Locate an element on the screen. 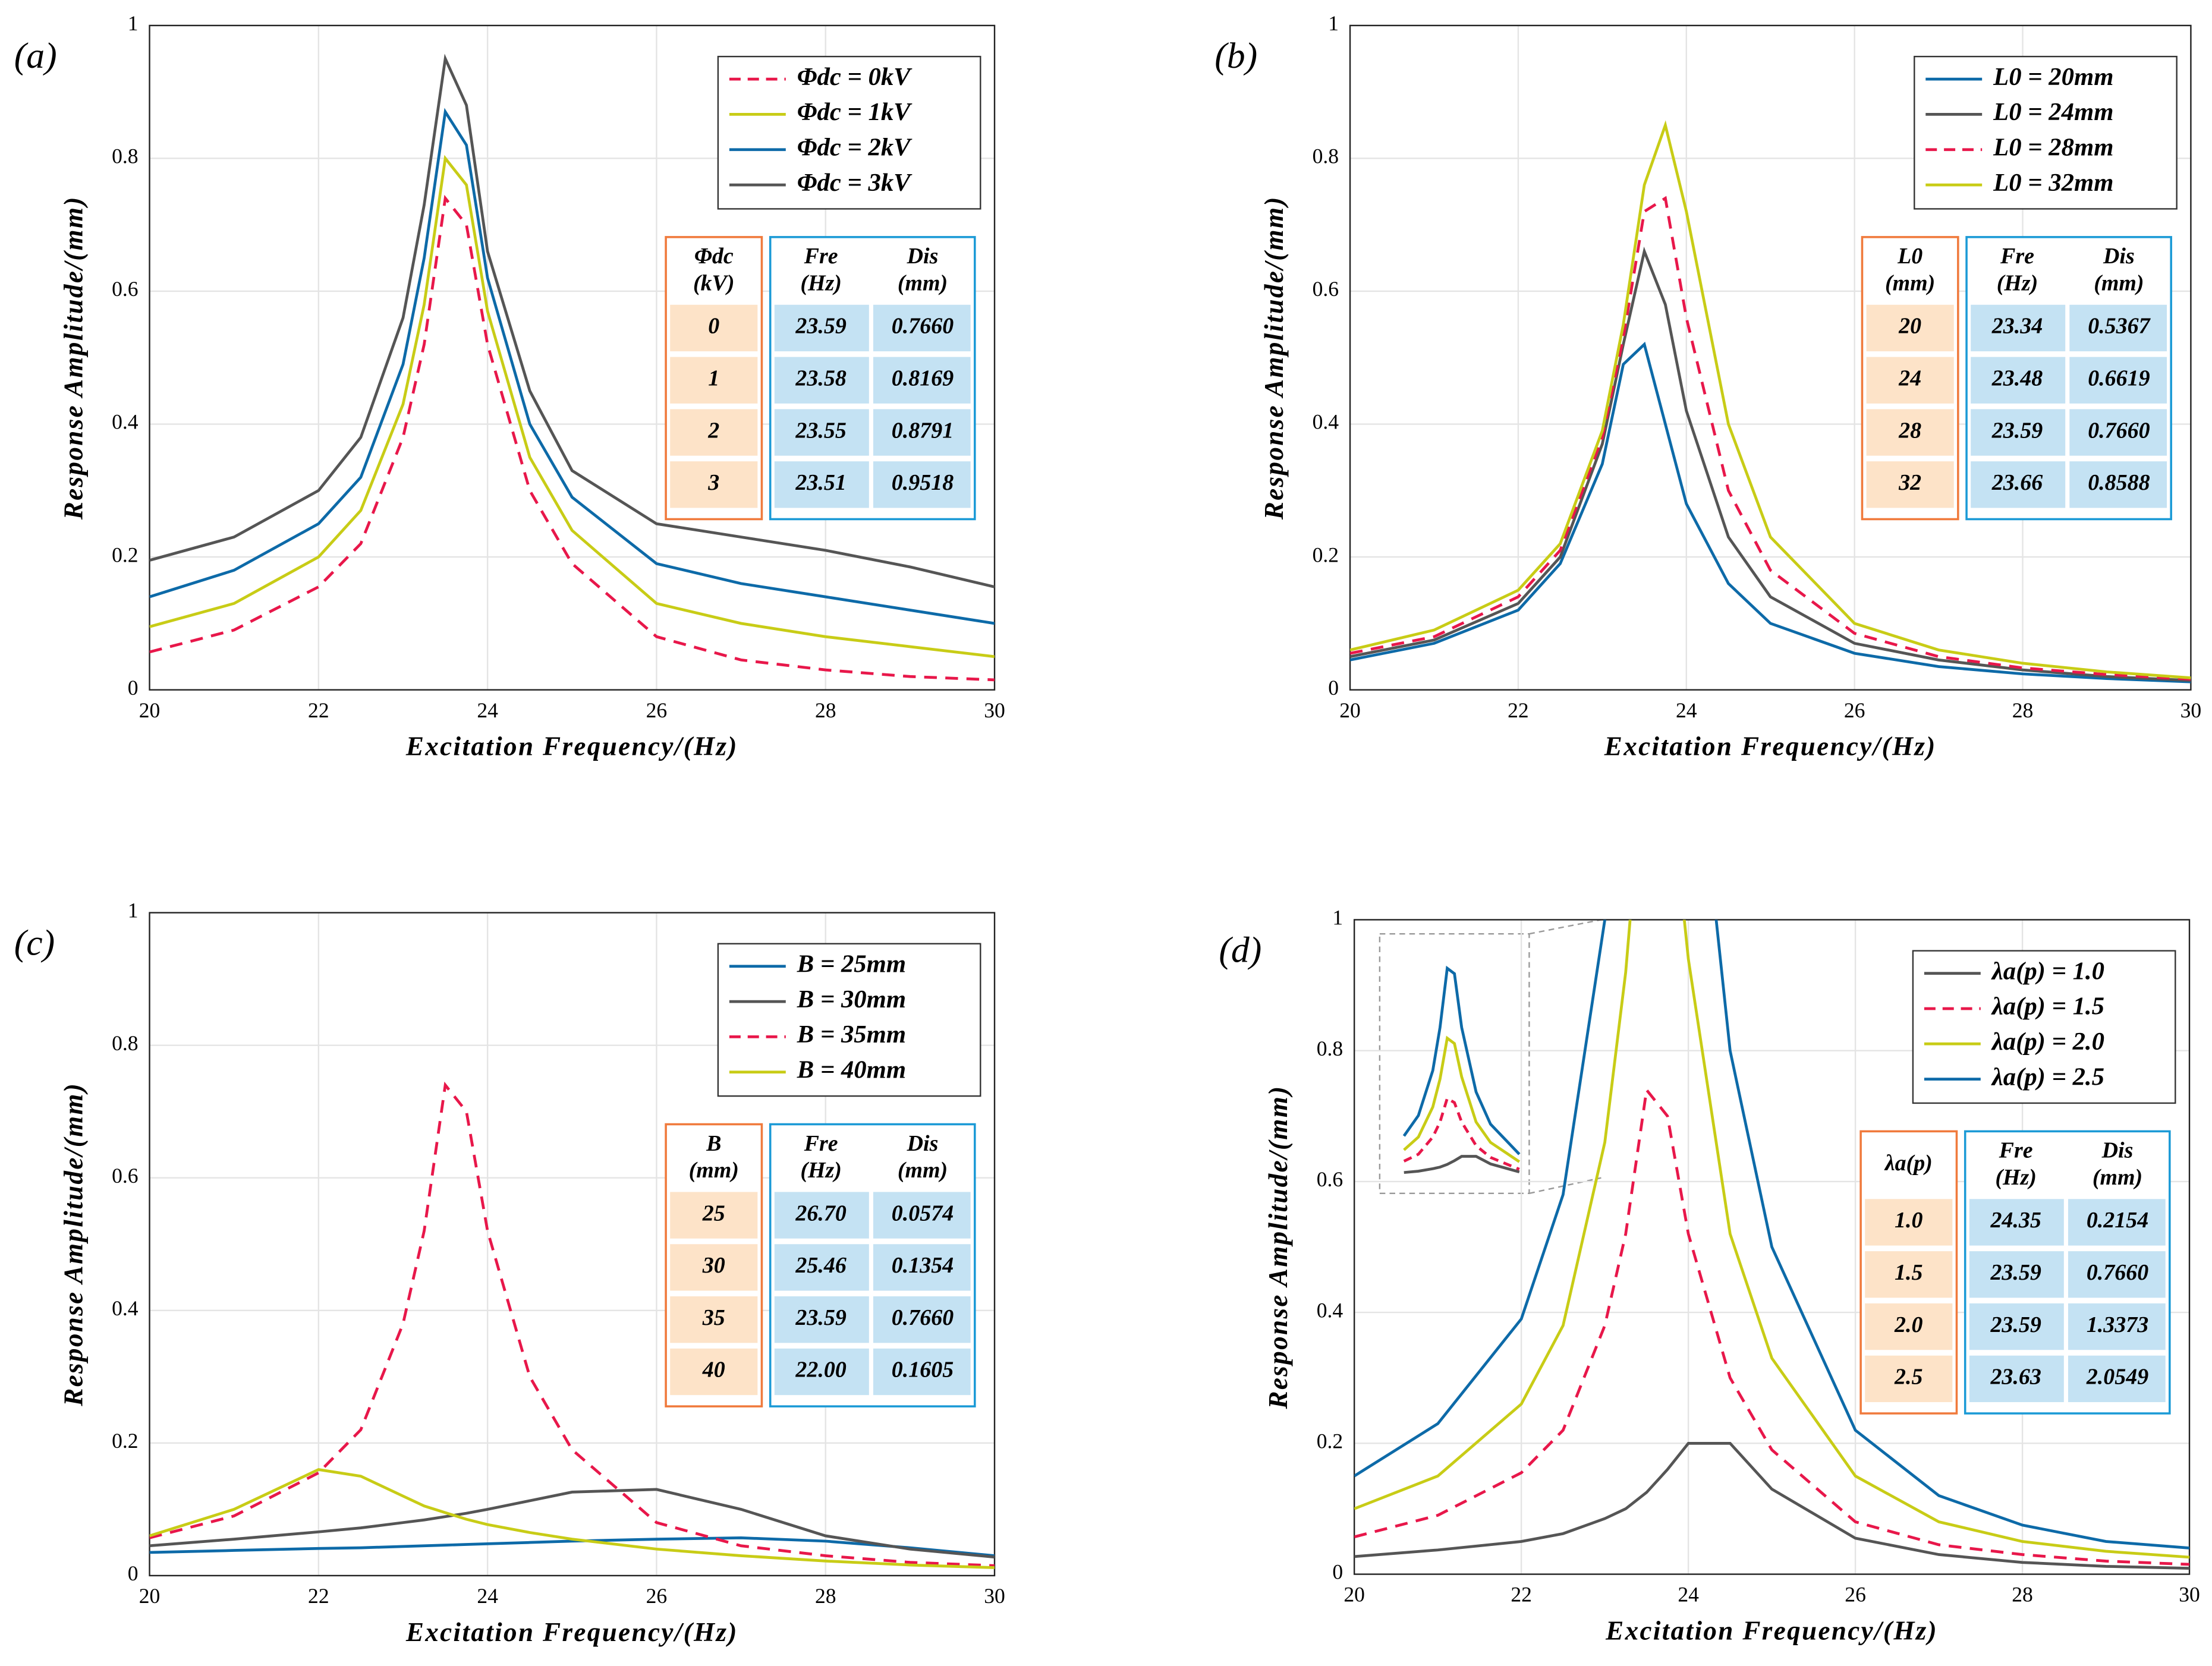 The image size is (2212, 1666). table-text: 23.55 is located at coordinates (820, 430).